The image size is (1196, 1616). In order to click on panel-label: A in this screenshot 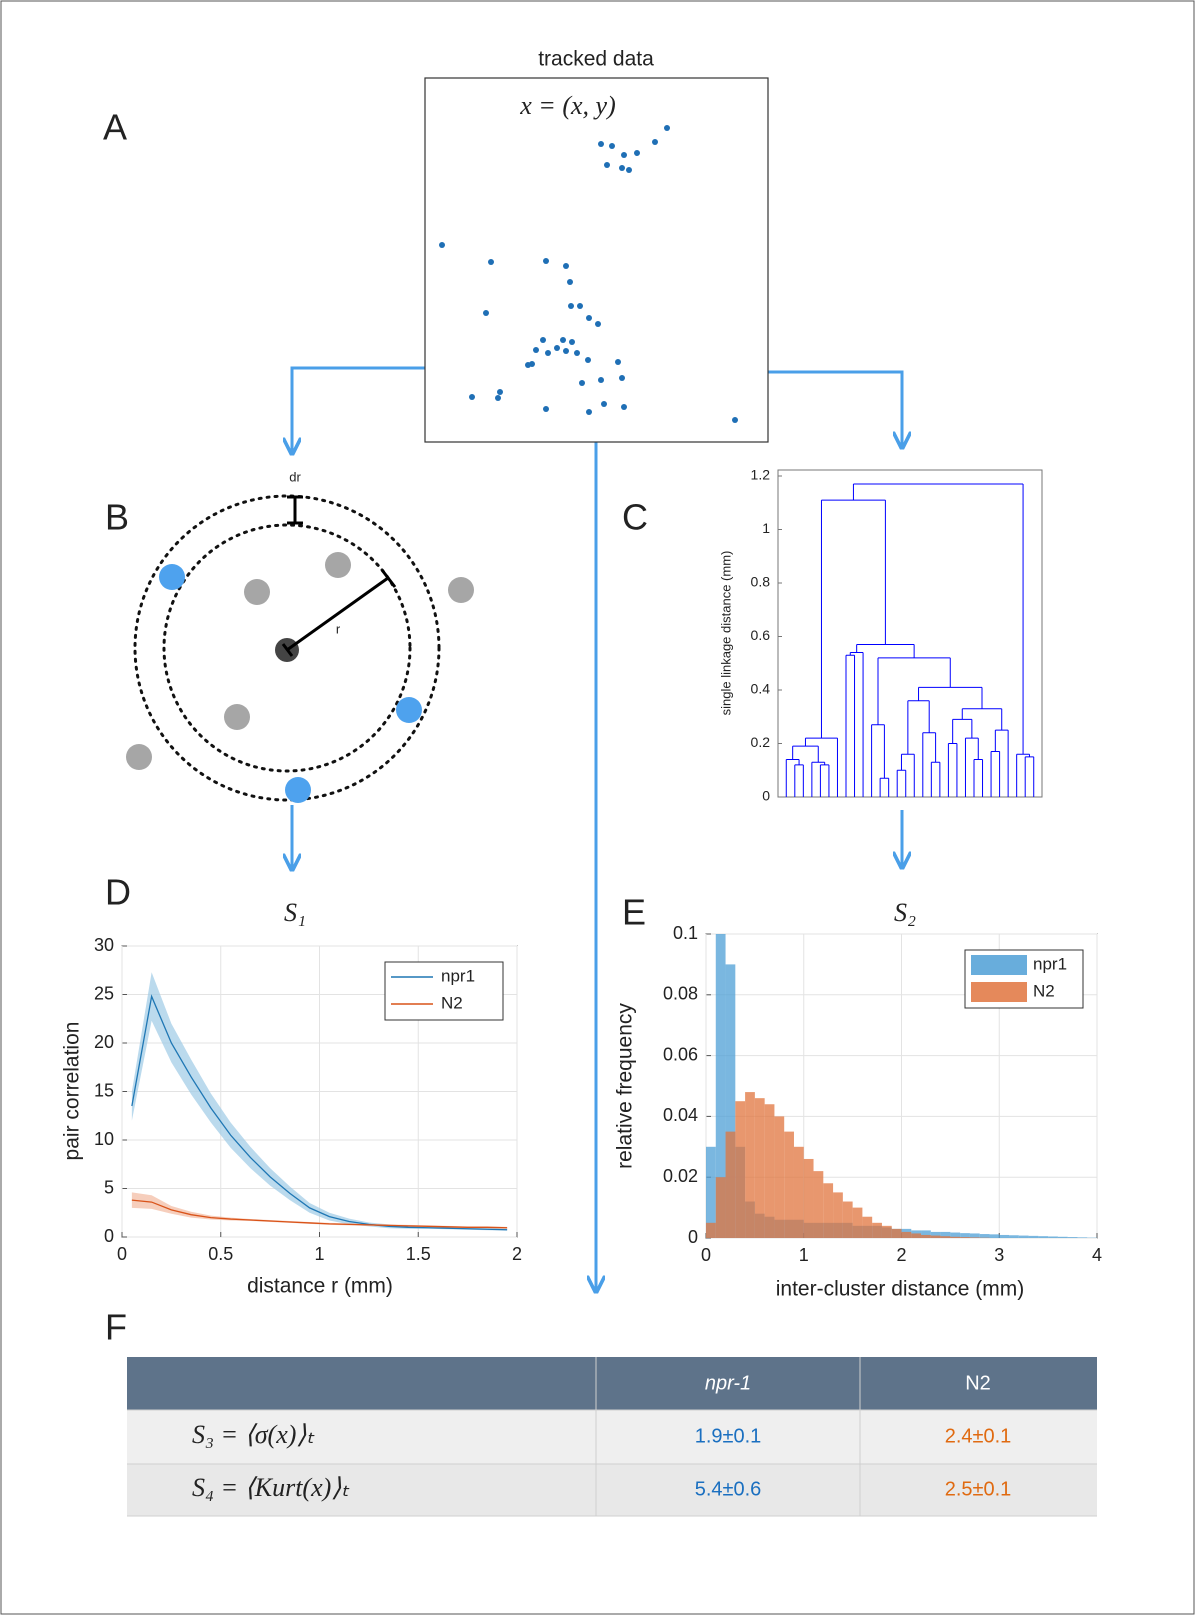, I will do `click(115, 127)`.